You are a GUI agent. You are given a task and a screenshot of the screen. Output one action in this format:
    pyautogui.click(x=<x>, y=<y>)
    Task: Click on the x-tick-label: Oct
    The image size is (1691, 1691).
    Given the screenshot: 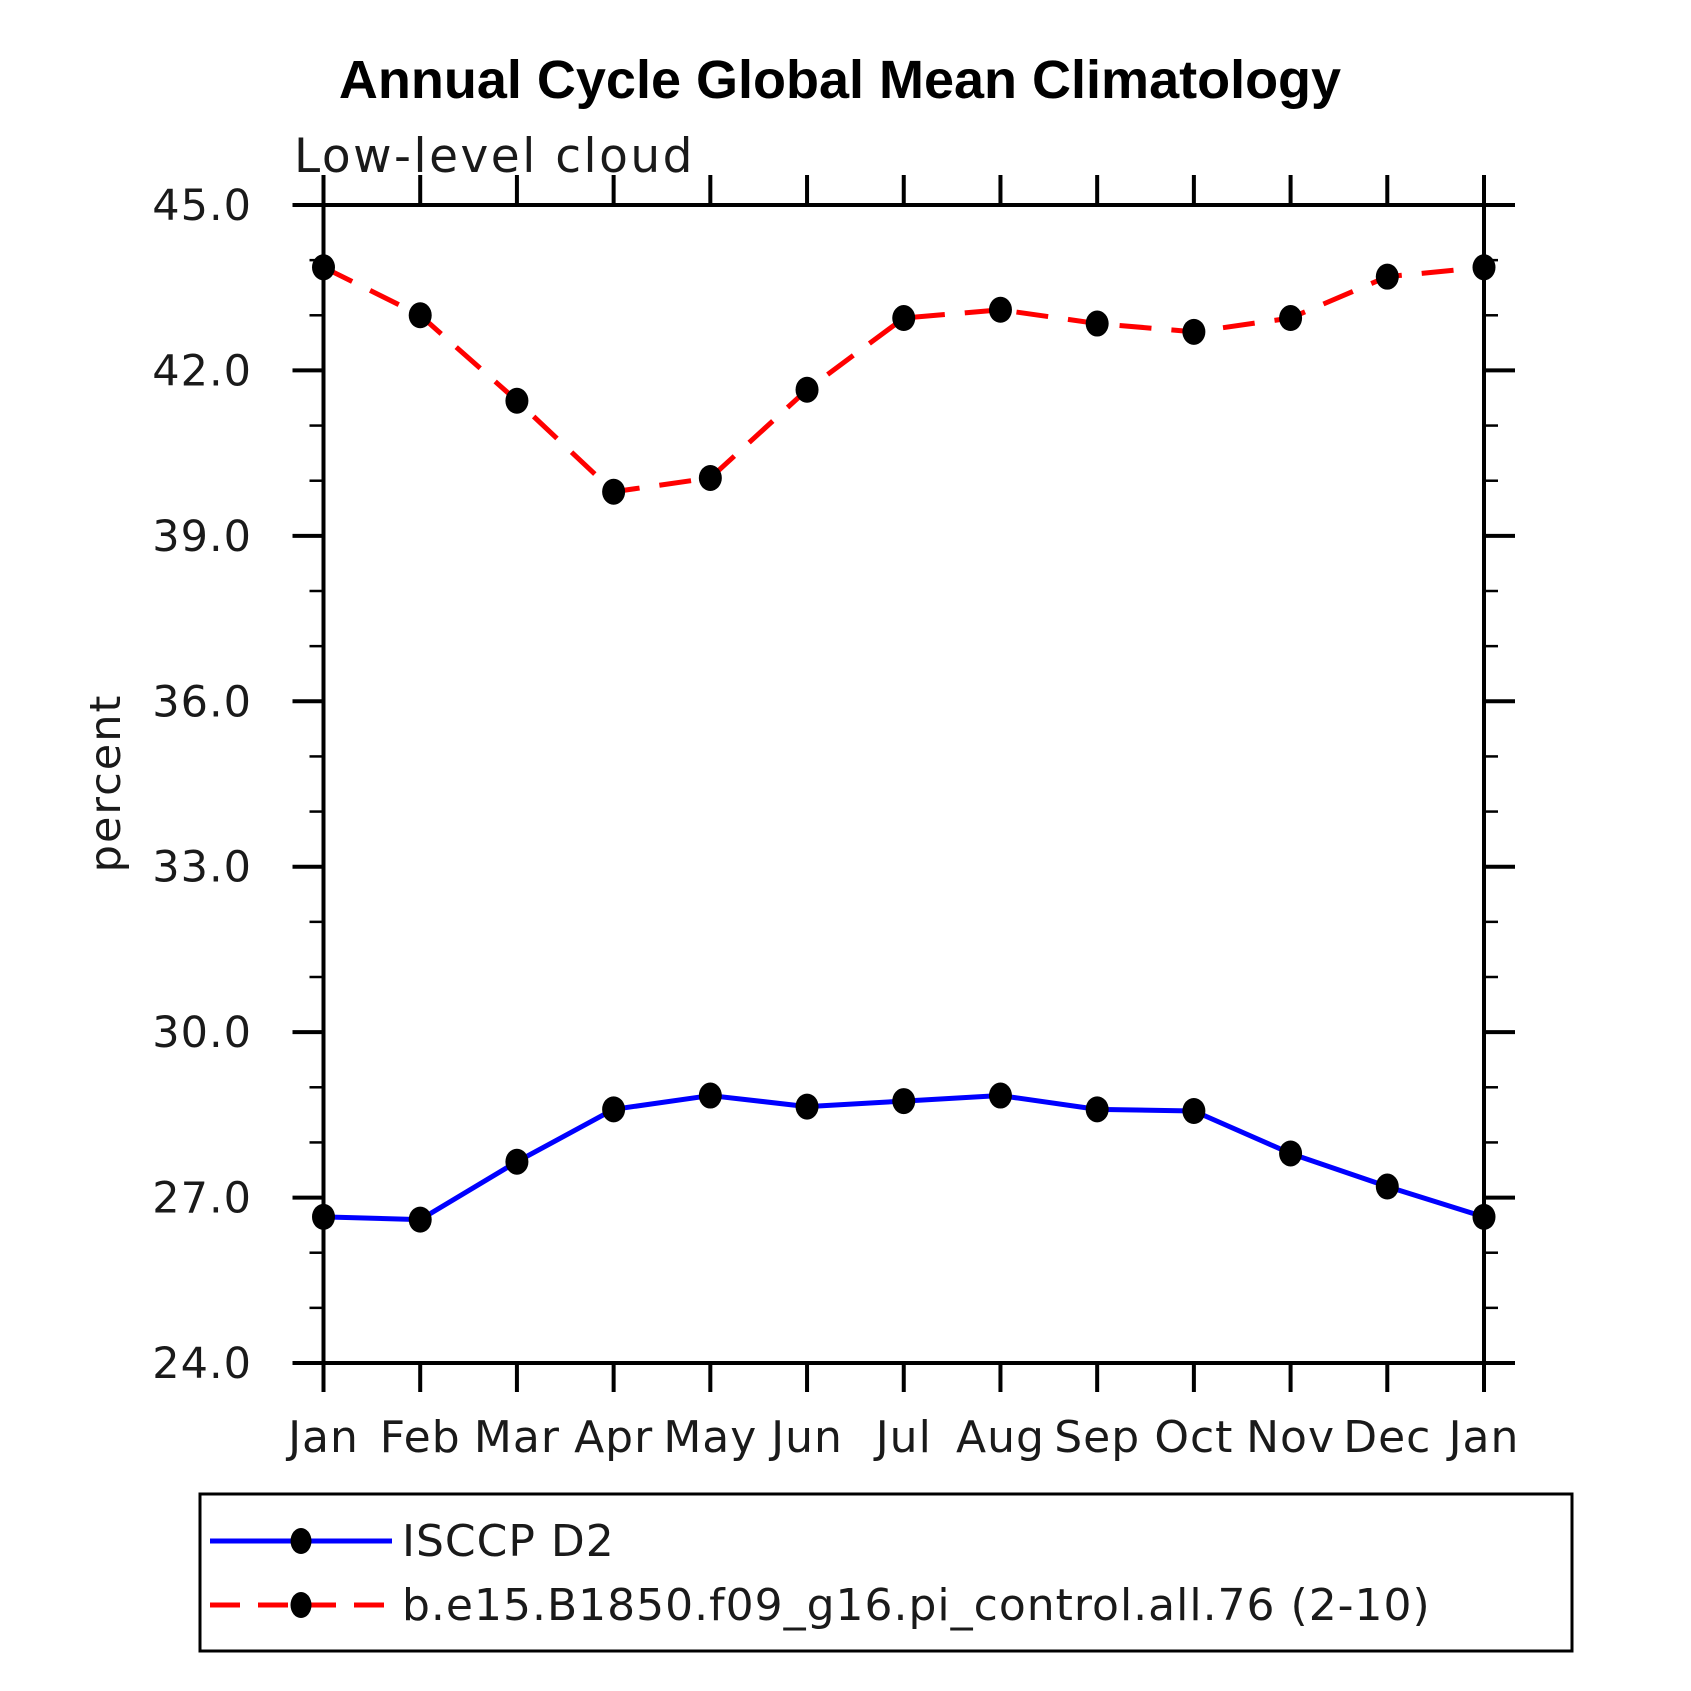 What is the action you would take?
    pyautogui.click(x=1193, y=1437)
    